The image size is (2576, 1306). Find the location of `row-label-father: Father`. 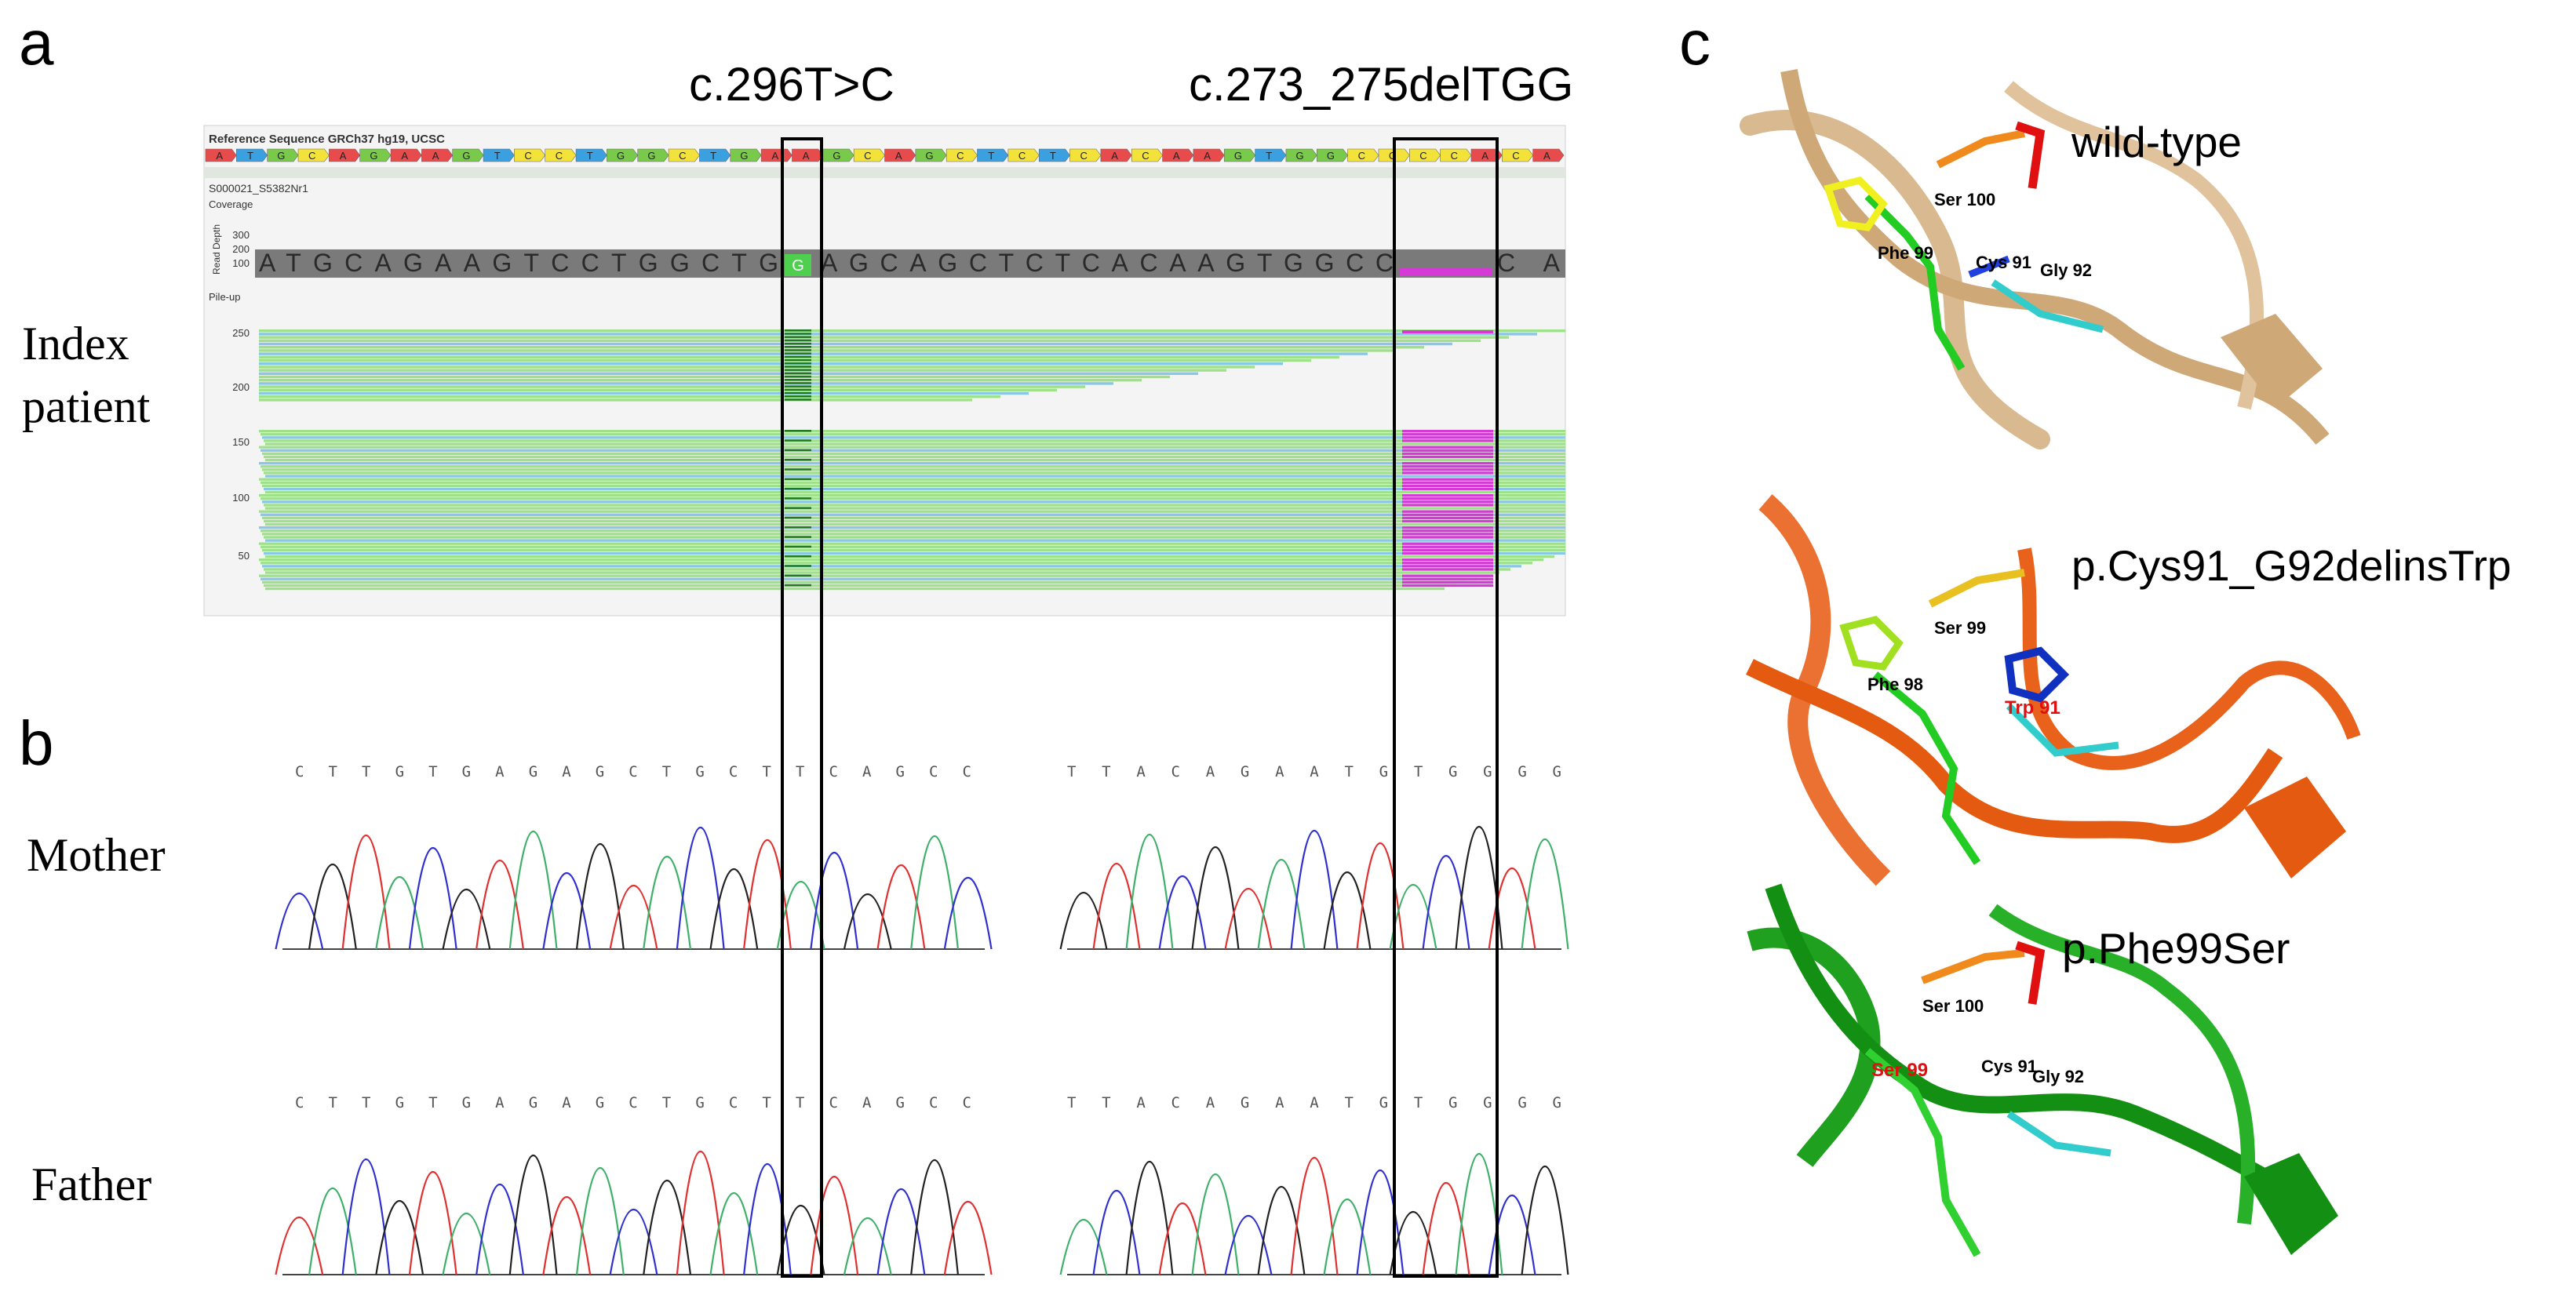

row-label-father: Father is located at coordinates (91, 1184).